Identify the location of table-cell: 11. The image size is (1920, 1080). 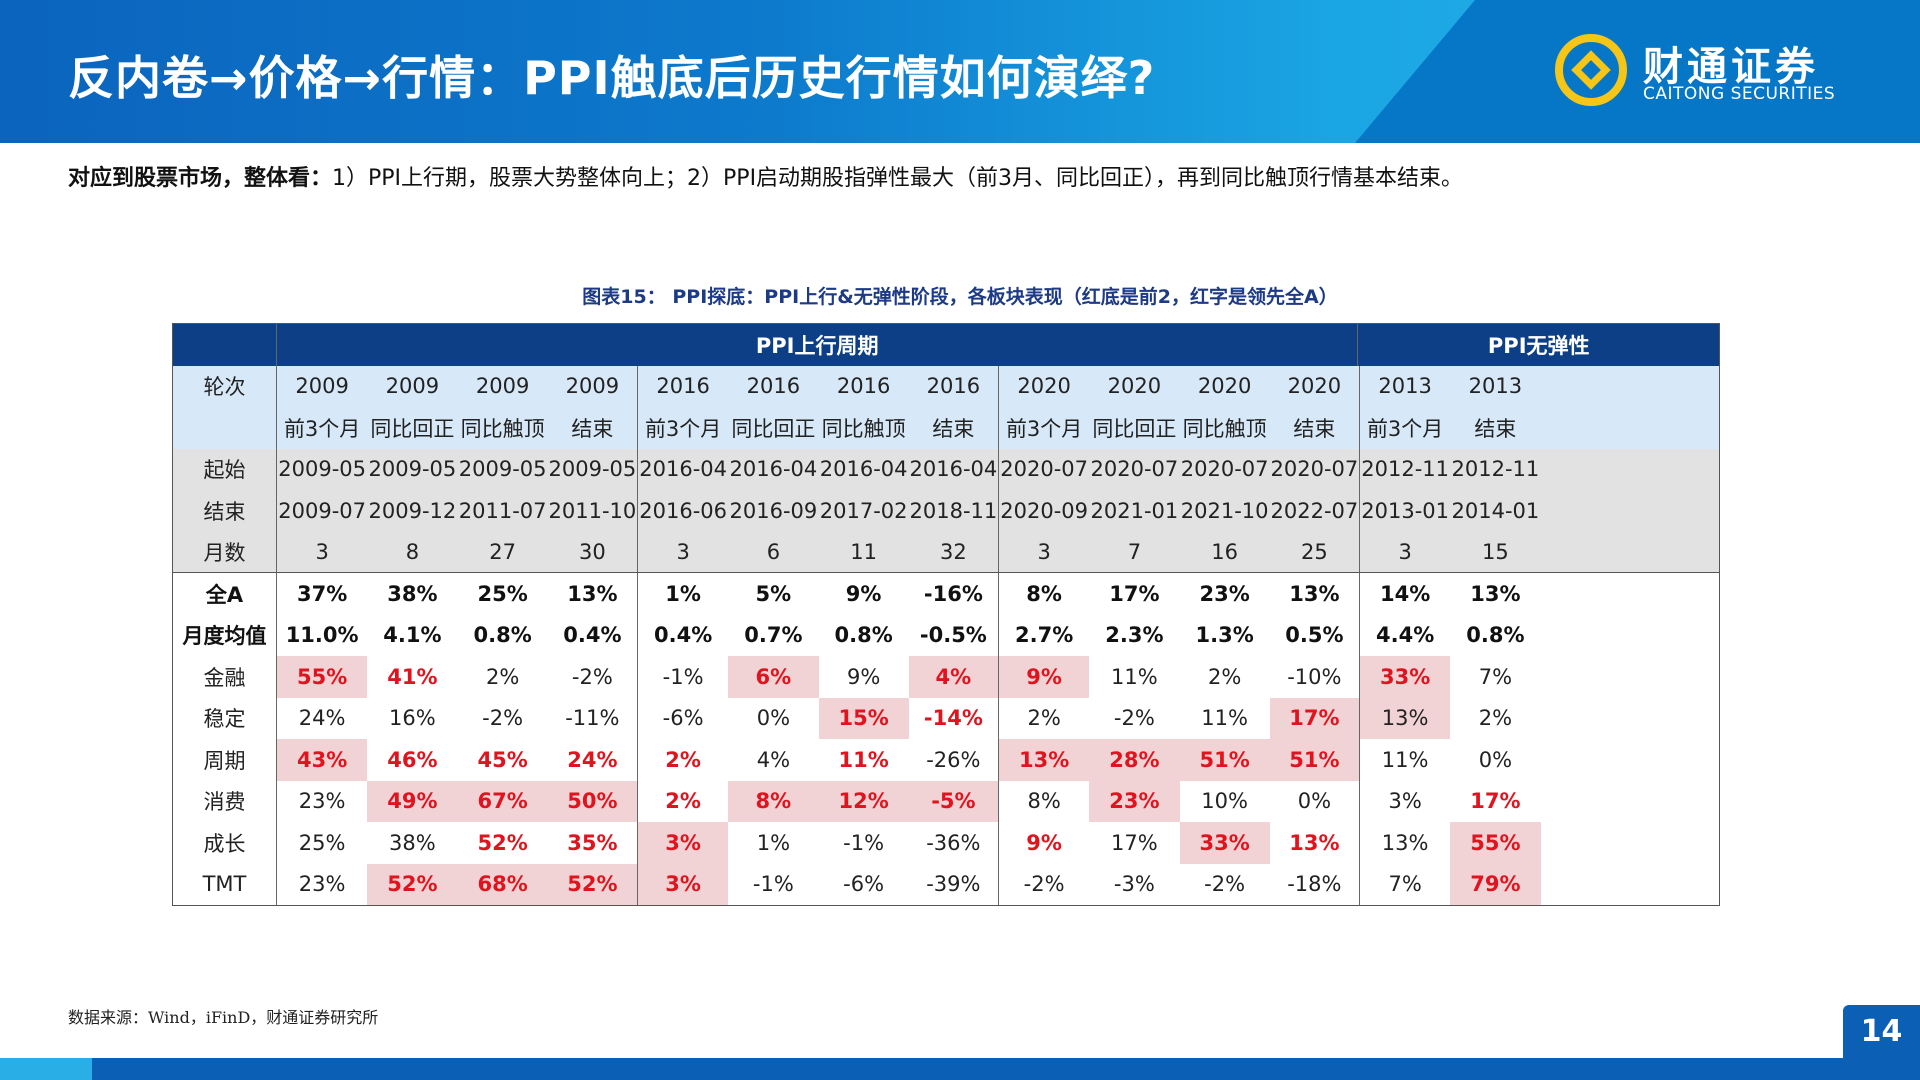
(863, 551).